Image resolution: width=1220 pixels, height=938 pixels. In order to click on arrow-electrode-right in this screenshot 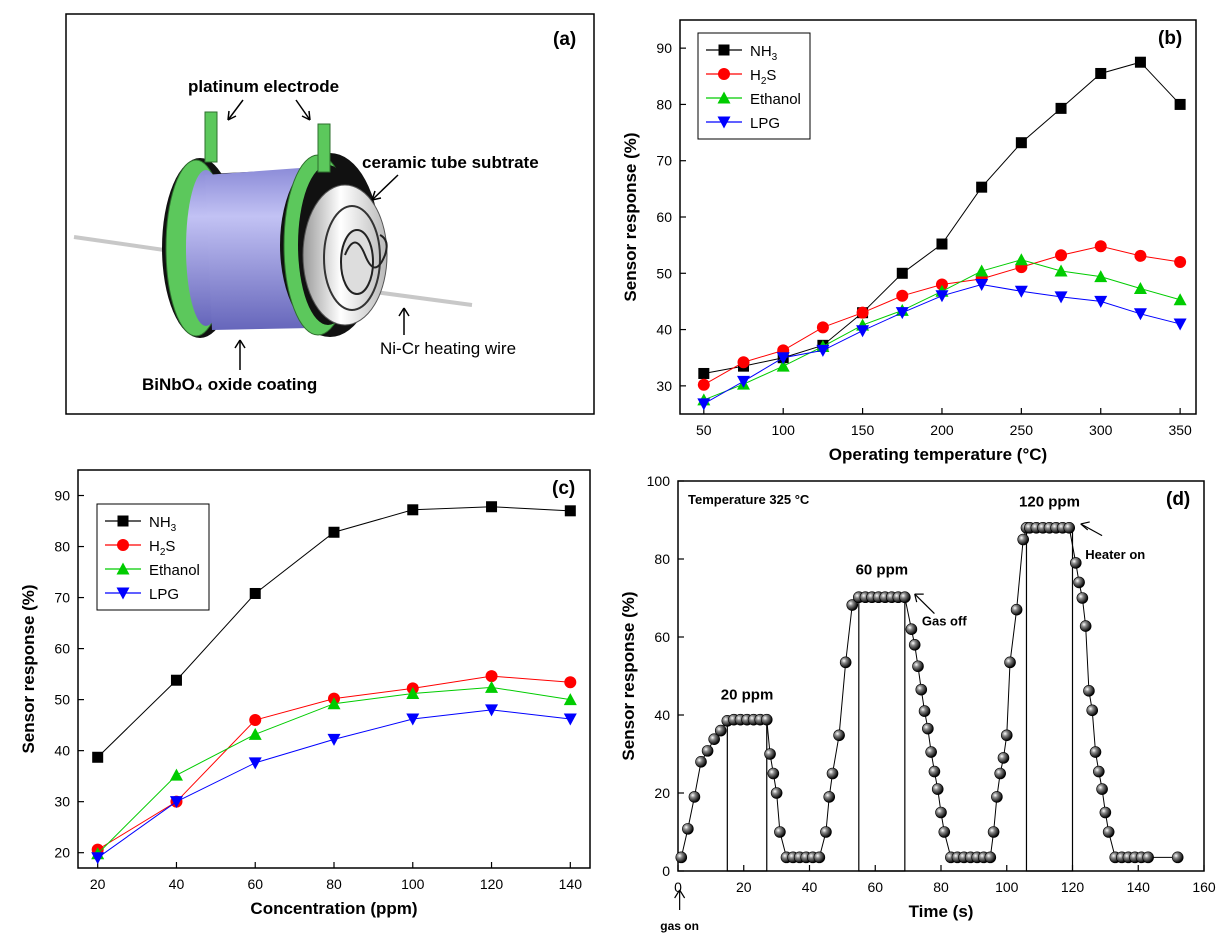, I will do `click(303, 110)`.